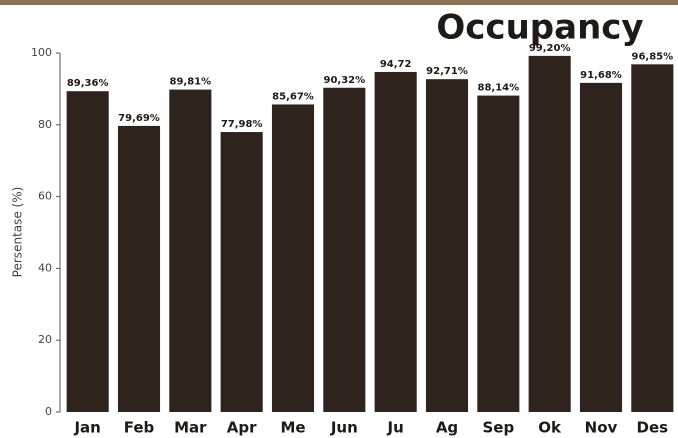  I want to click on y-tick-label: 0, so click(48, 411).